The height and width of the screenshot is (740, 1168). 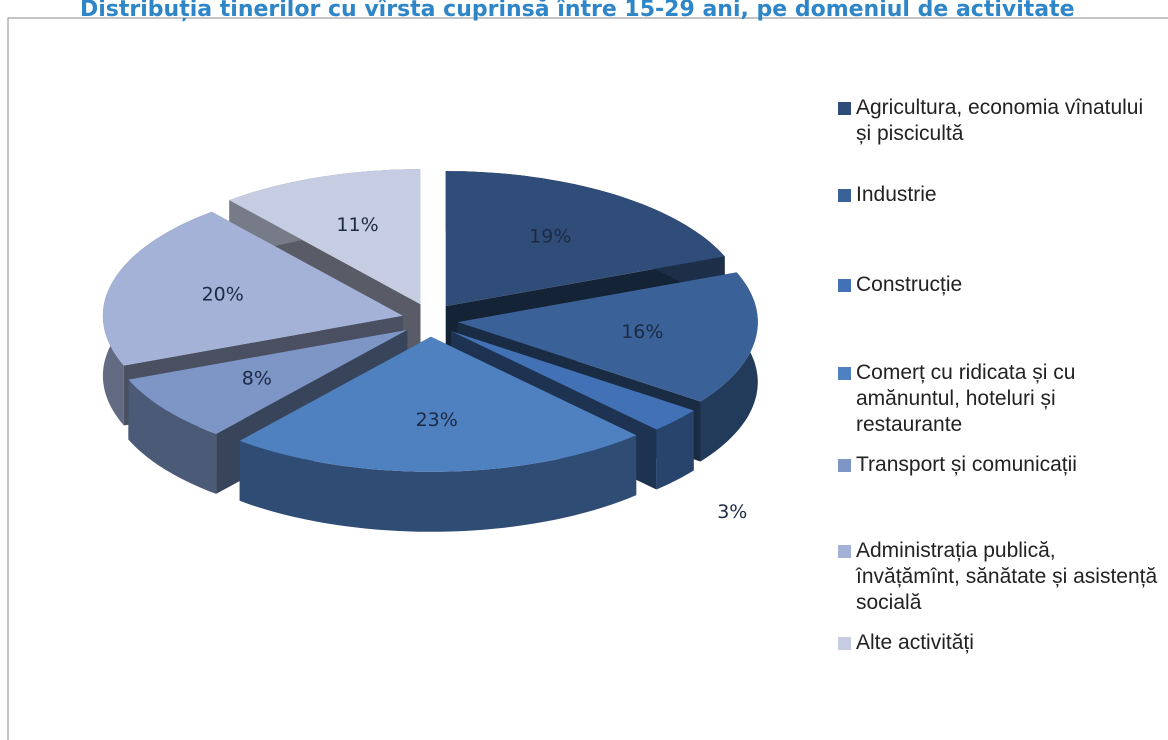 What do you see at coordinates (998, 285) in the screenshot?
I see `legend-item: Construcție` at bounding box center [998, 285].